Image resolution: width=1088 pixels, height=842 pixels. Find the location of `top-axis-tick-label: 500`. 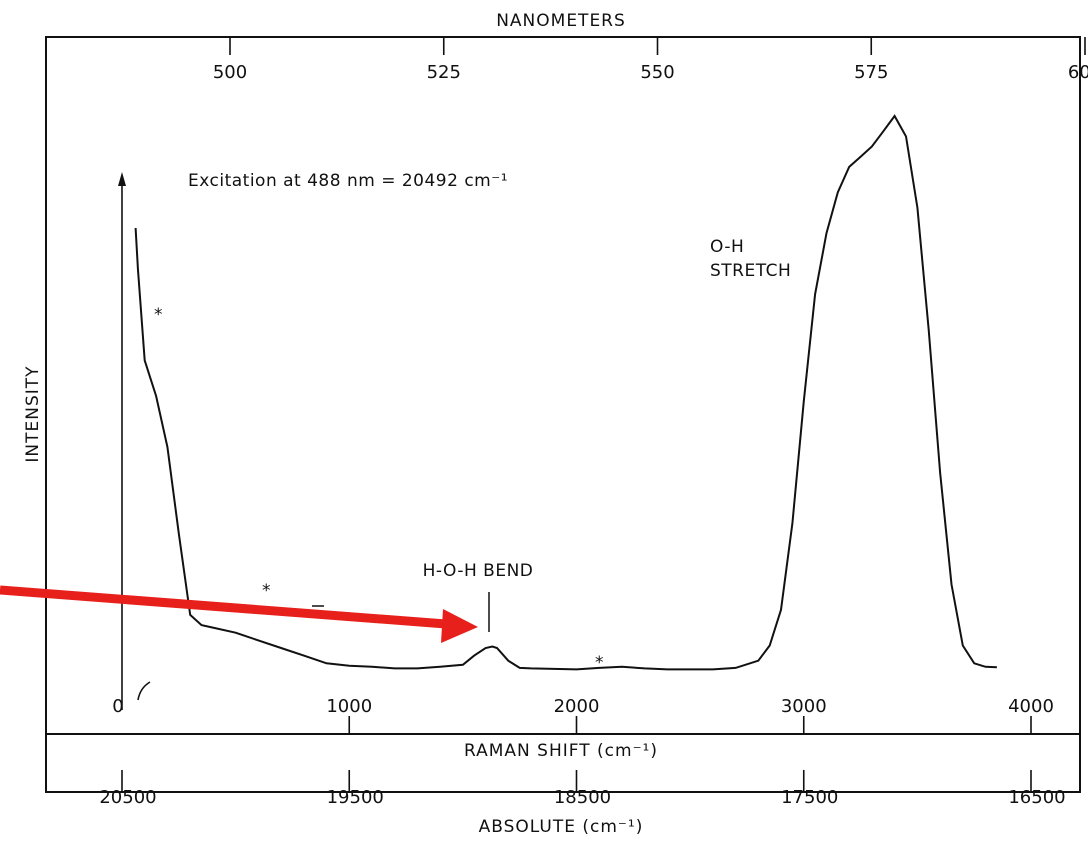

top-axis-tick-label: 500 is located at coordinates (230, 72).